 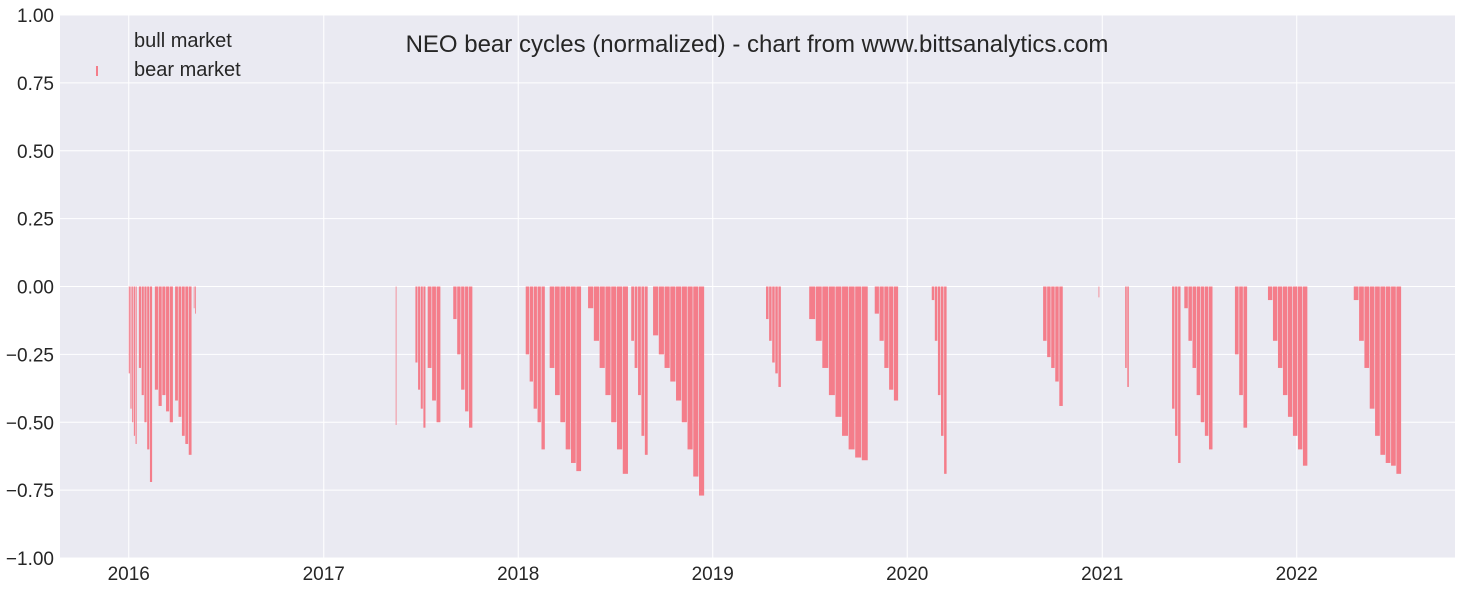 What do you see at coordinates (30, 491) in the screenshot?
I see `y-tick-label: −0.75` at bounding box center [30, 491].